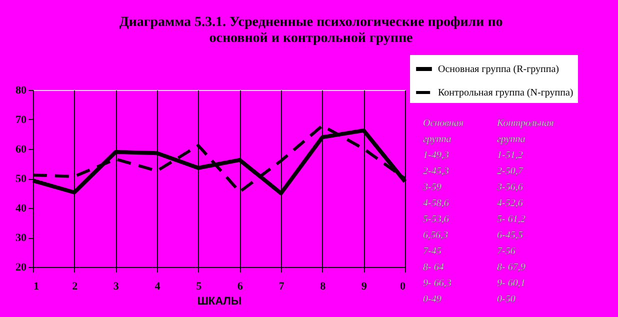 This screenshot has width=618, height=317. Describe the element at coordinates (436, 219) in the screenshot. I see `text: 5-53,6` at that location.